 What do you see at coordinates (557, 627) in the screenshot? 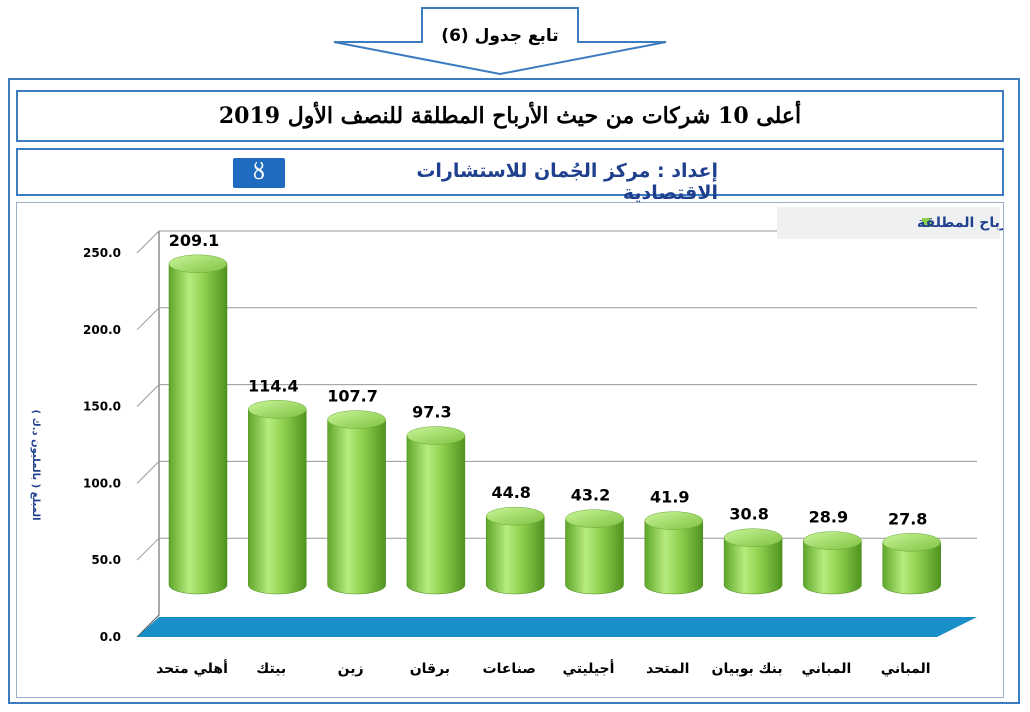
I see `chart-floor` at bounding box center [557, 627].